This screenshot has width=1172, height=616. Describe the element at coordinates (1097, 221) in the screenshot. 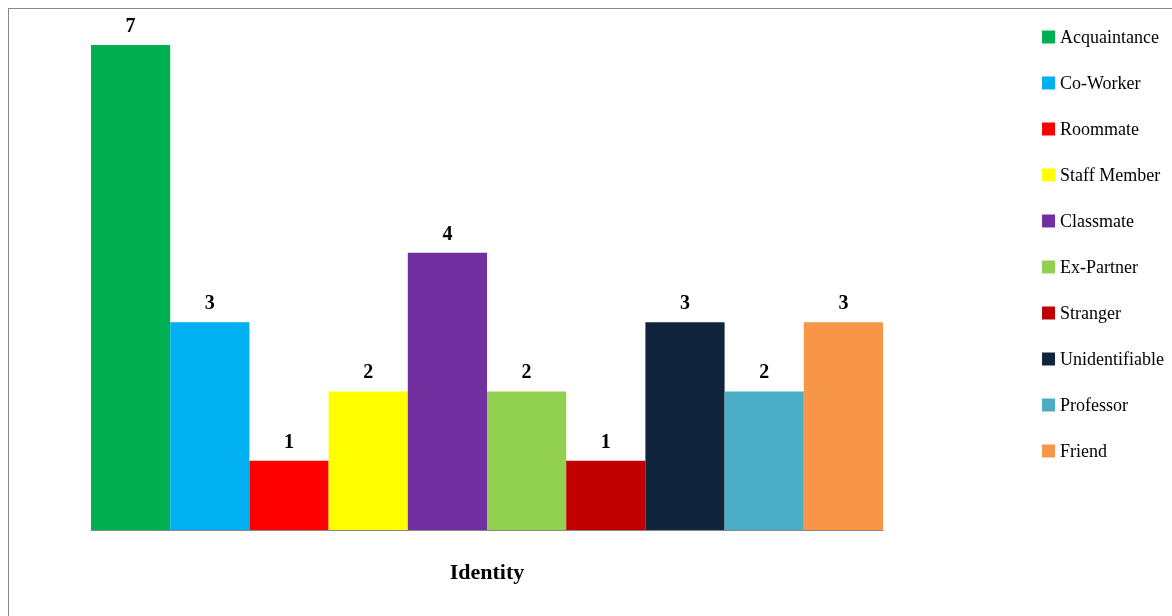

I see `legend-label: Classmate` at that location.